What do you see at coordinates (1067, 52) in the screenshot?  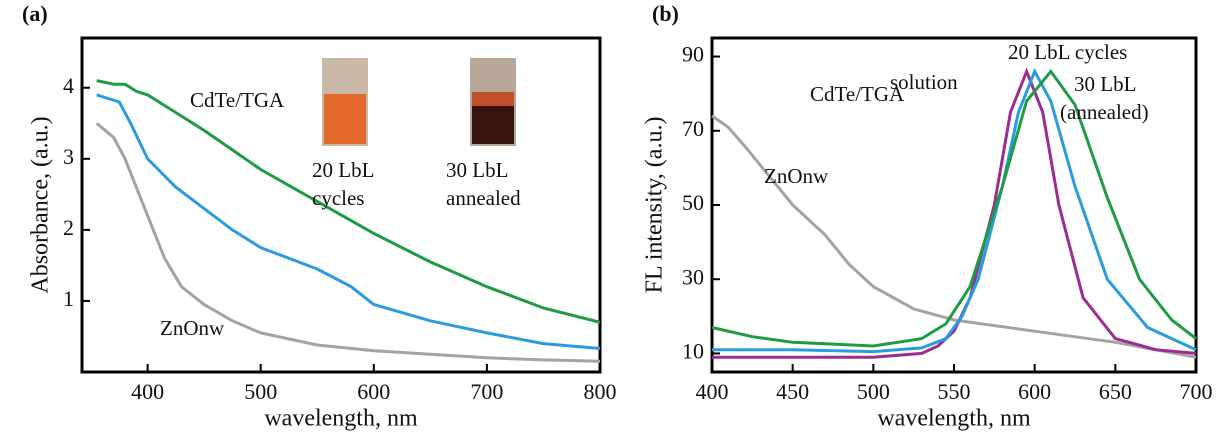 I see `annotation: 20 LbL cycles` at bounding box center [1067, 52].